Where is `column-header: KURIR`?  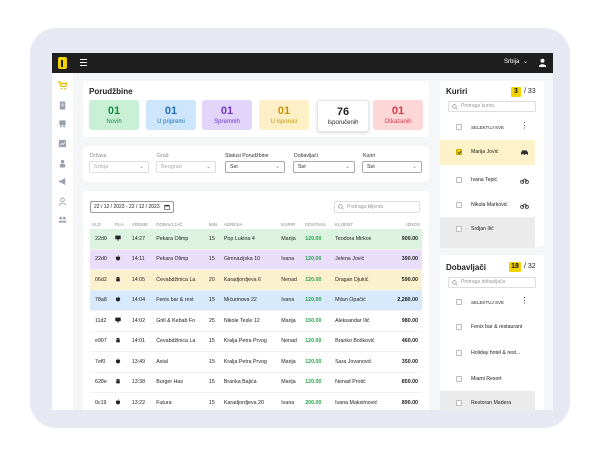
column-header: KURIR is located at coordinates (288, 224).